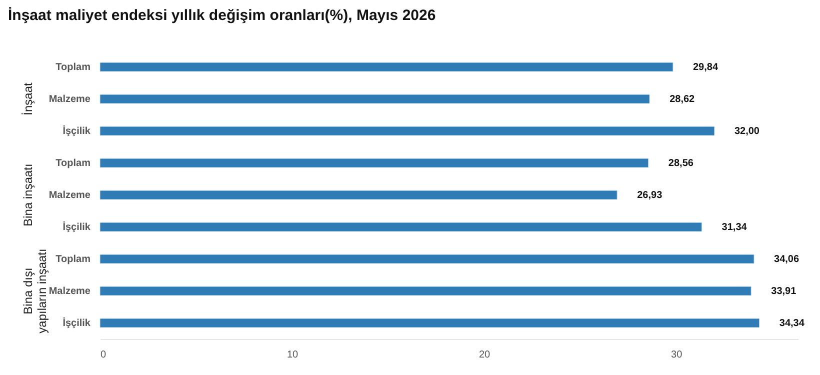 This screenshot has height=375, width=820. Describe the element at coordinates (28, 195) in the screenshot. I see `text: Bina inşaatı` at that location.